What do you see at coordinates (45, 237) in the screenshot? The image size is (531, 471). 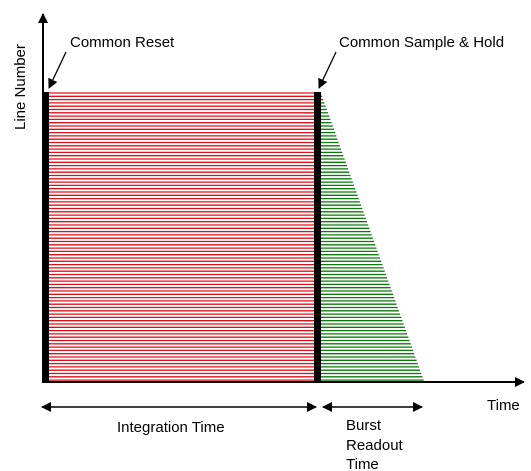 I see `common-reset-bar` at bounding box center [45, 237].